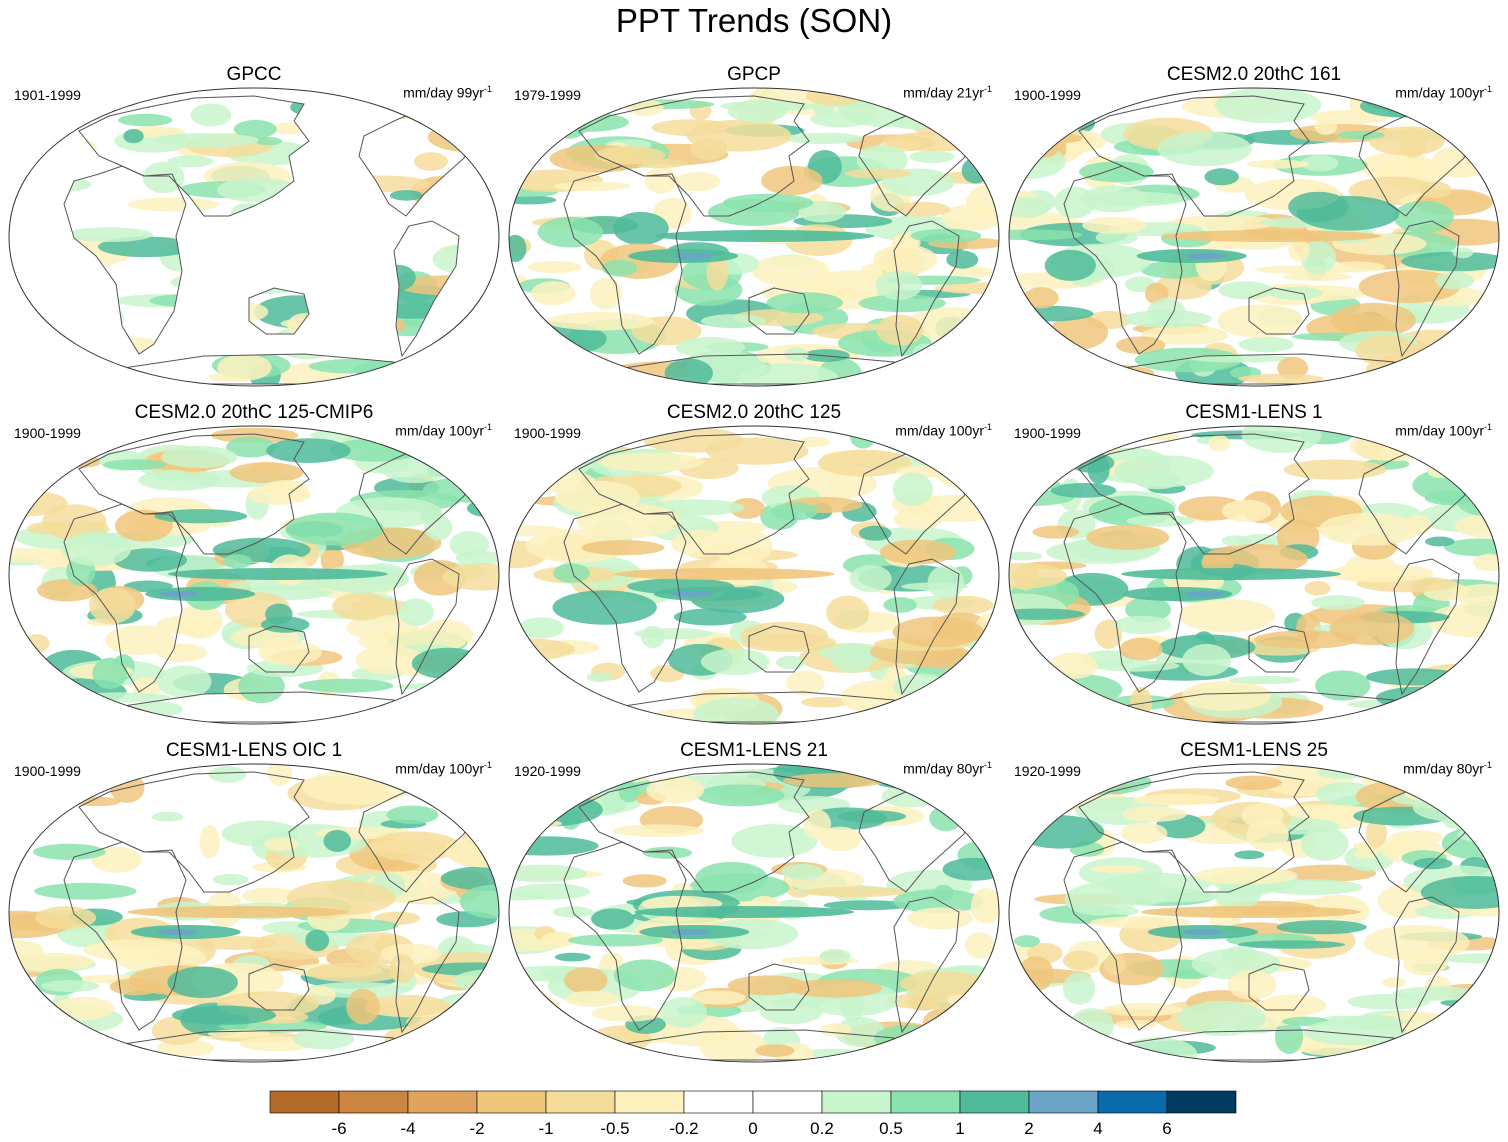 The height and width of the screenshot is (1142, 1508). I want to click on colorbar-label: 0, so click(752, 1128).